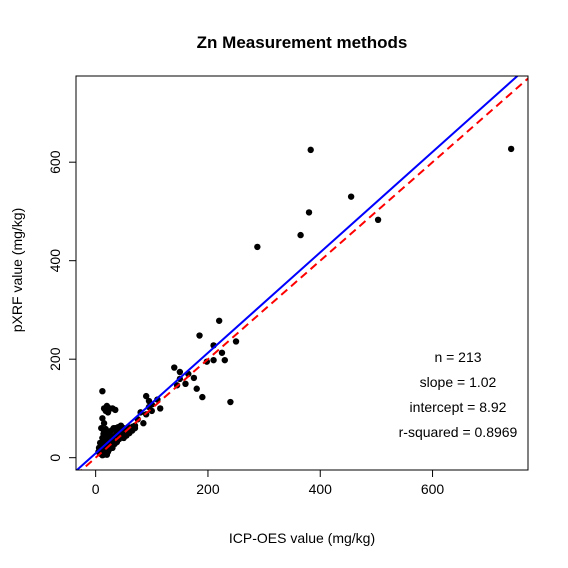 The image size is (568, 568). What do you see at coordinates (17, 270) in the screenshot?
I see `y-axis-label: pXRF value (mg/kg)` at bounding box center [17, 270].